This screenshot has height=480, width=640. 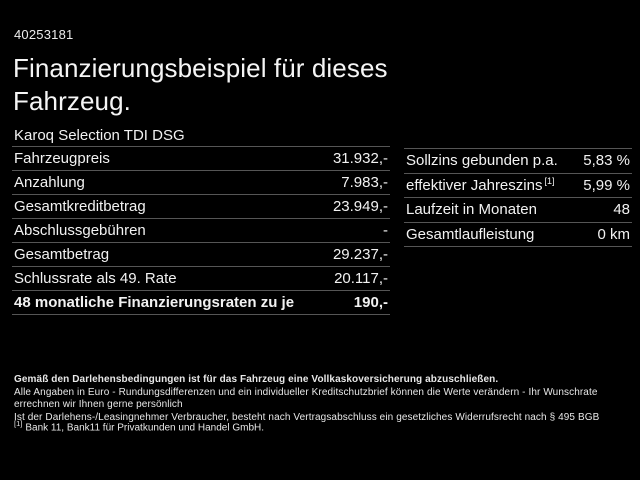 What do you see at coordinates (482, 161) in the screenshot?
I see `row-label: Sollzins gebunden p.a.` at bounding box center [482, 161].